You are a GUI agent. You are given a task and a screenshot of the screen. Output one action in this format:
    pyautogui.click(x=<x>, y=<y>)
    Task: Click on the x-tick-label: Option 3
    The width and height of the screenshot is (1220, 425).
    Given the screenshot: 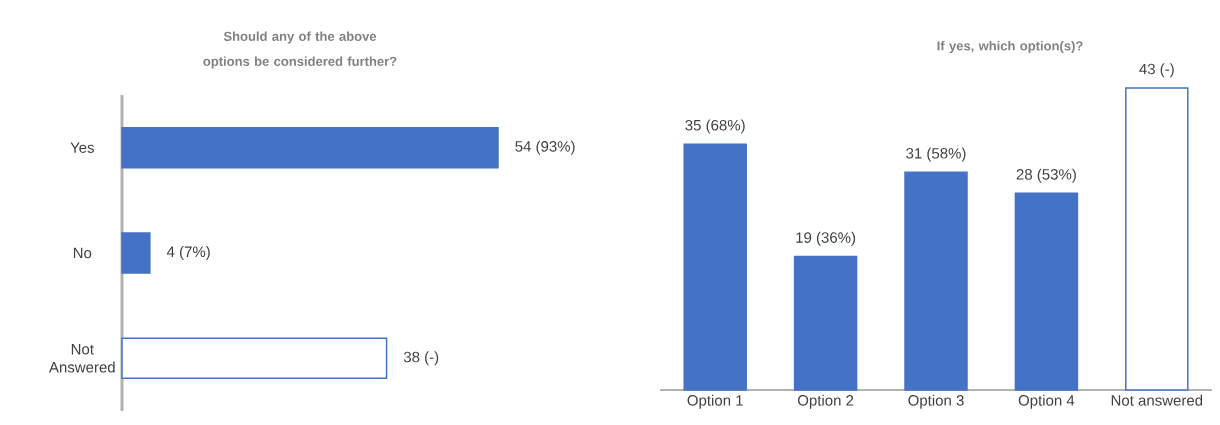 What is the action you would take?
    pyautogui.click(x=936, y=401)
    